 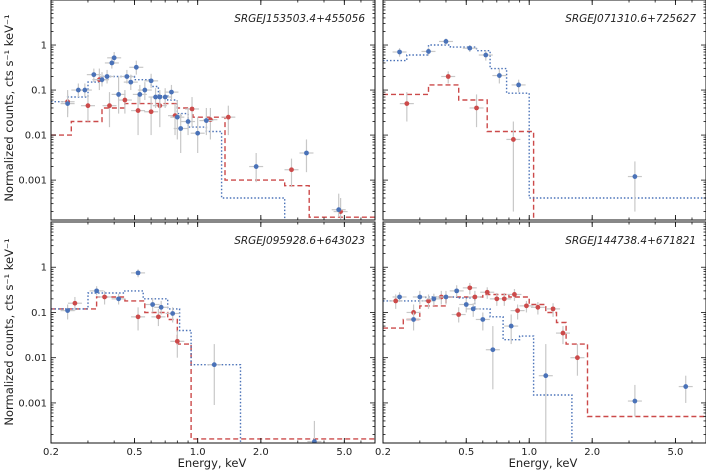 What do you see at coordinates (299, 241) in the screenshot?
I see `panel-title: SRGEJ095928.6+643023` at bounding box center [299, 241].